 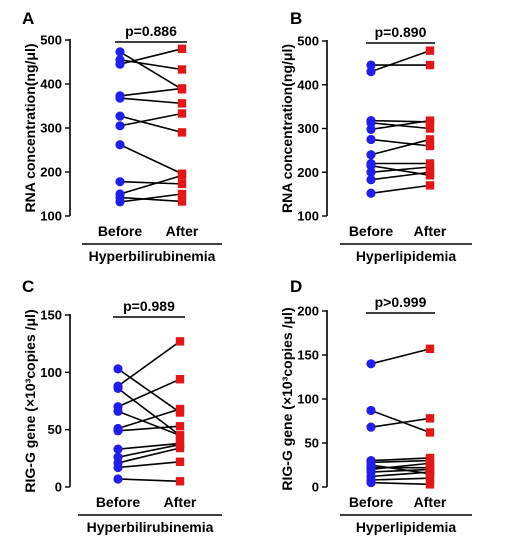 I want to click on group-label: Hyperbilirubinemia, so click(x=152, y=256).